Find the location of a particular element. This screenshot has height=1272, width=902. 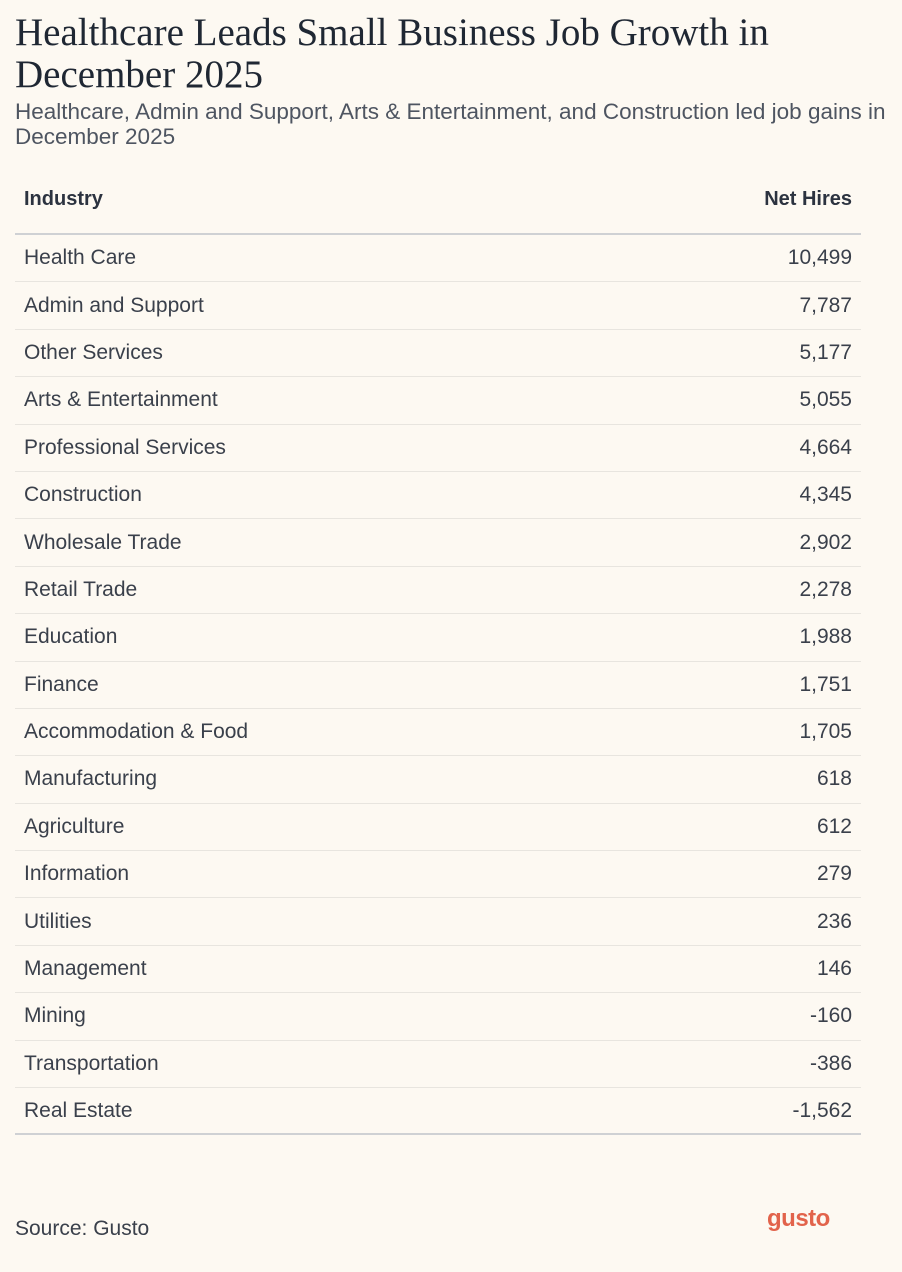

table-row: Transportation -386 is located at coordinates (438, 1065).